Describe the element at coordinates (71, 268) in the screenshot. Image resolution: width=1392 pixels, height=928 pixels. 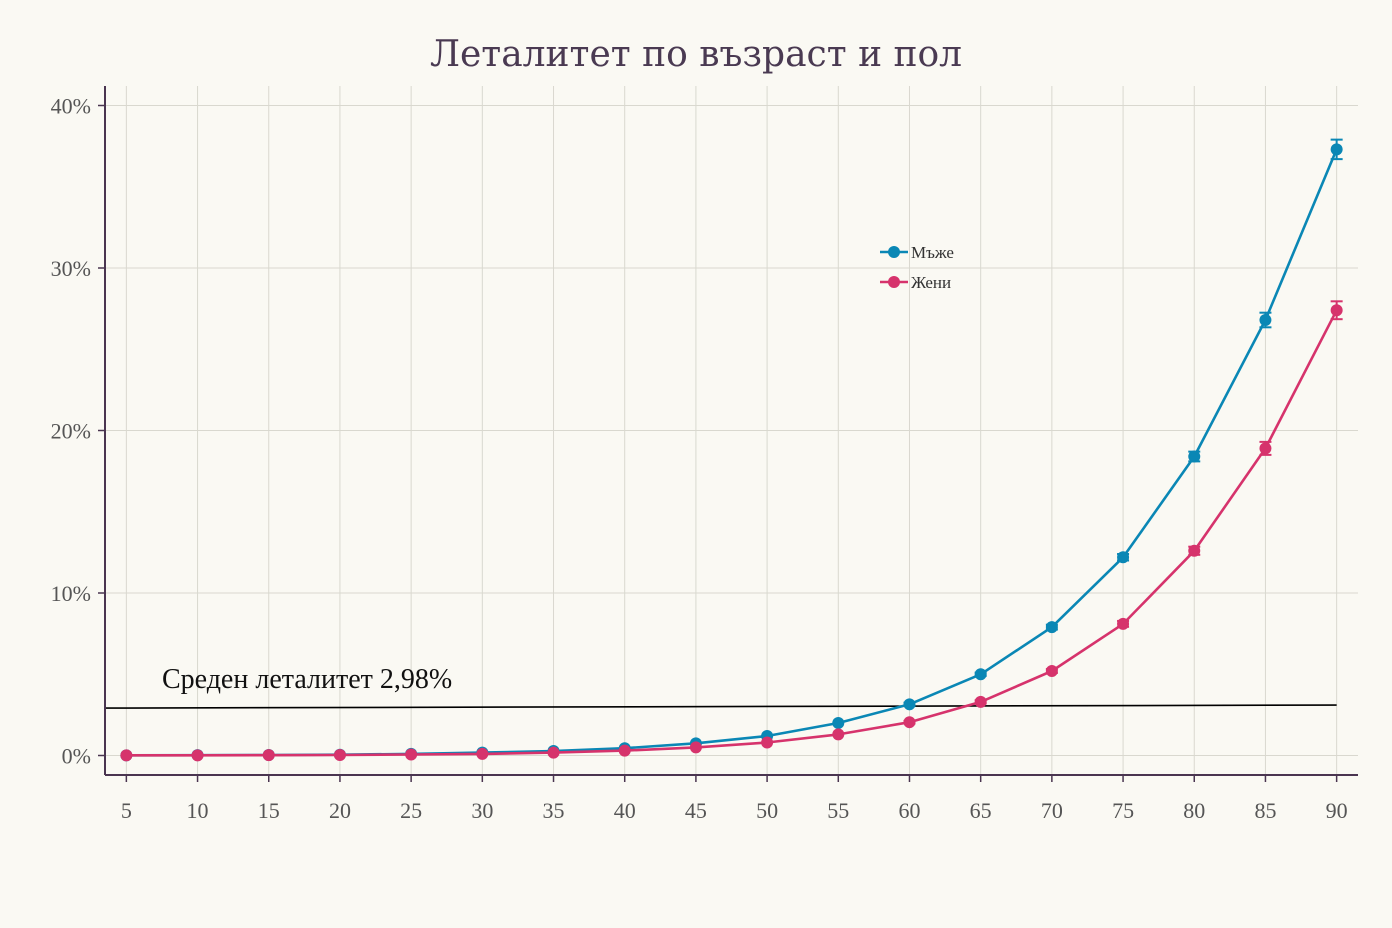
I see `y-tick-label: 30%` at that location.